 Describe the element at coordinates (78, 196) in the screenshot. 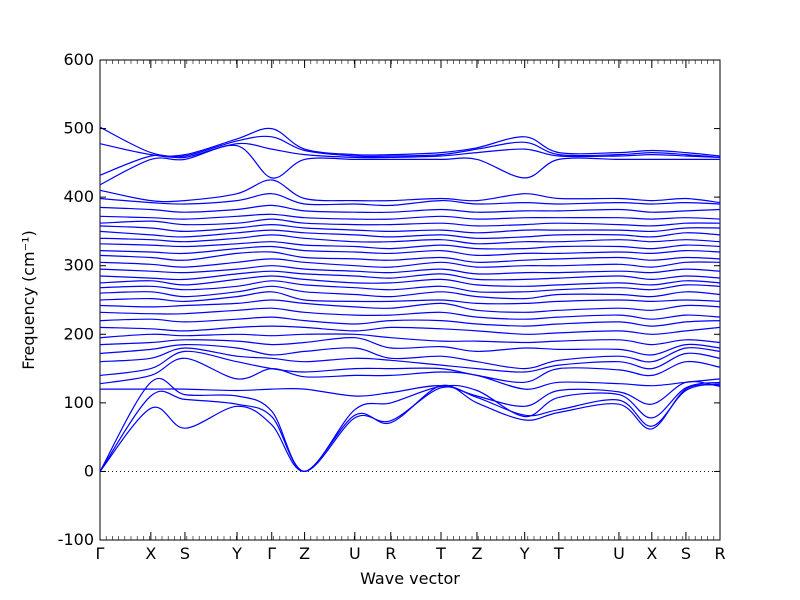

I see `y-tick-label: 400` at that location.